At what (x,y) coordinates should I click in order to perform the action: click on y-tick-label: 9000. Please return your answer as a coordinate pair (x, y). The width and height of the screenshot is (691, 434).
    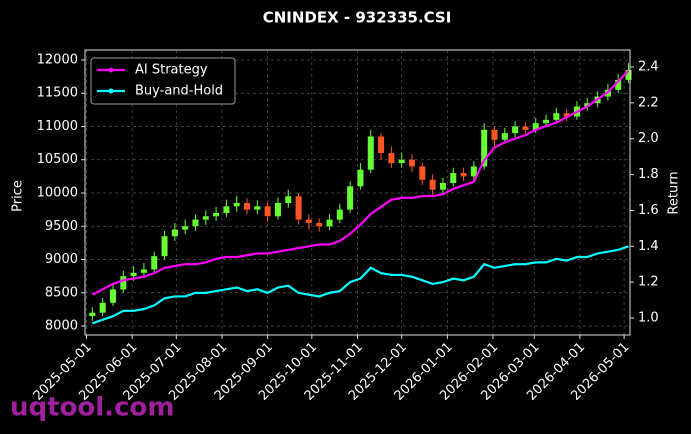
    Looking at the image, I should click on (61, 259).